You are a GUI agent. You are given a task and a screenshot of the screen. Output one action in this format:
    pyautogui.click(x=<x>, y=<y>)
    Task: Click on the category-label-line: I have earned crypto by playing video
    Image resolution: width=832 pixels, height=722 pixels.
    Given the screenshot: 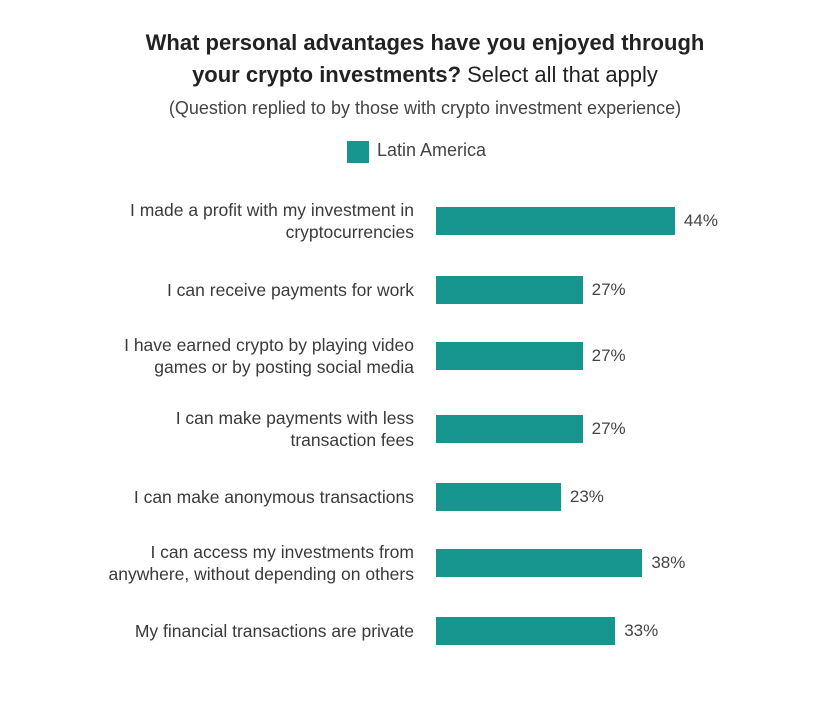 What is the action you would take?
    pyautogui.click(x=269, y=345)
    